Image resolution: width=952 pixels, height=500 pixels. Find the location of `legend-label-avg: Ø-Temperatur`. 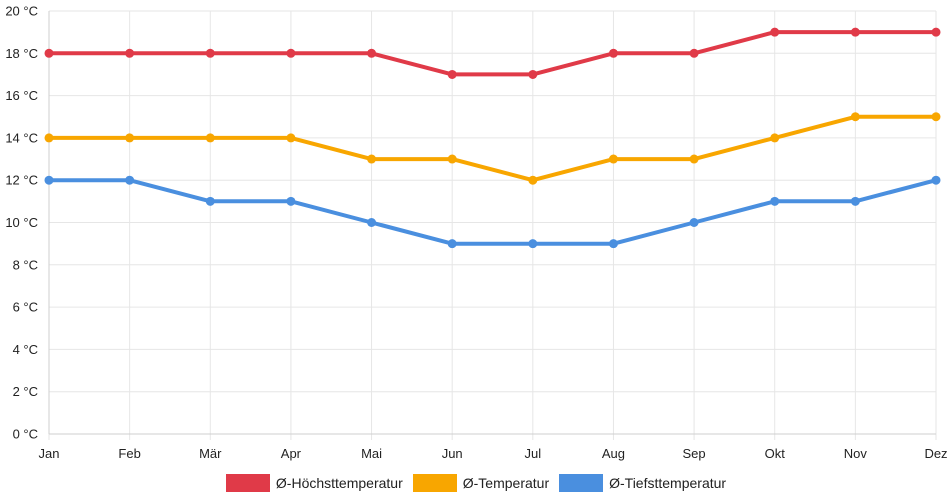

legend-label-avg: Ø-Temperatur is located at coordinates (506, 483).